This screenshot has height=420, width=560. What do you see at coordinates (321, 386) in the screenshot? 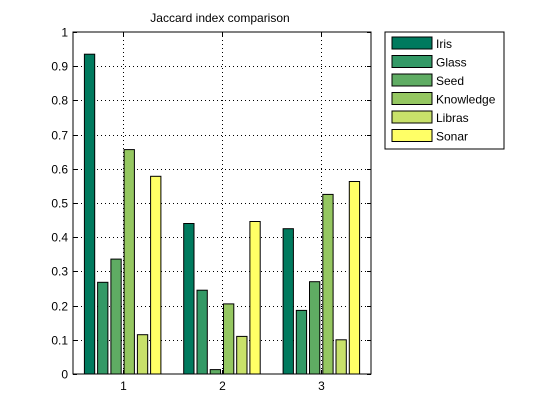
I see `x-tick-label: 3` at bounding box center [321, 386].